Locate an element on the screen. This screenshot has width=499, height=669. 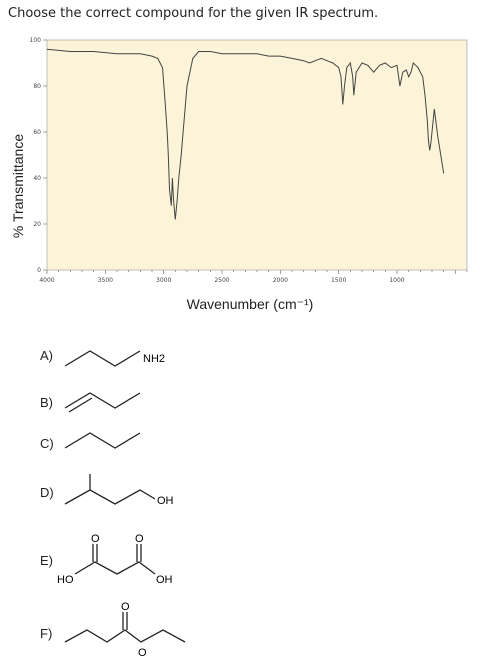
y-tick-label: 0 is located at coordinates (39, 270).